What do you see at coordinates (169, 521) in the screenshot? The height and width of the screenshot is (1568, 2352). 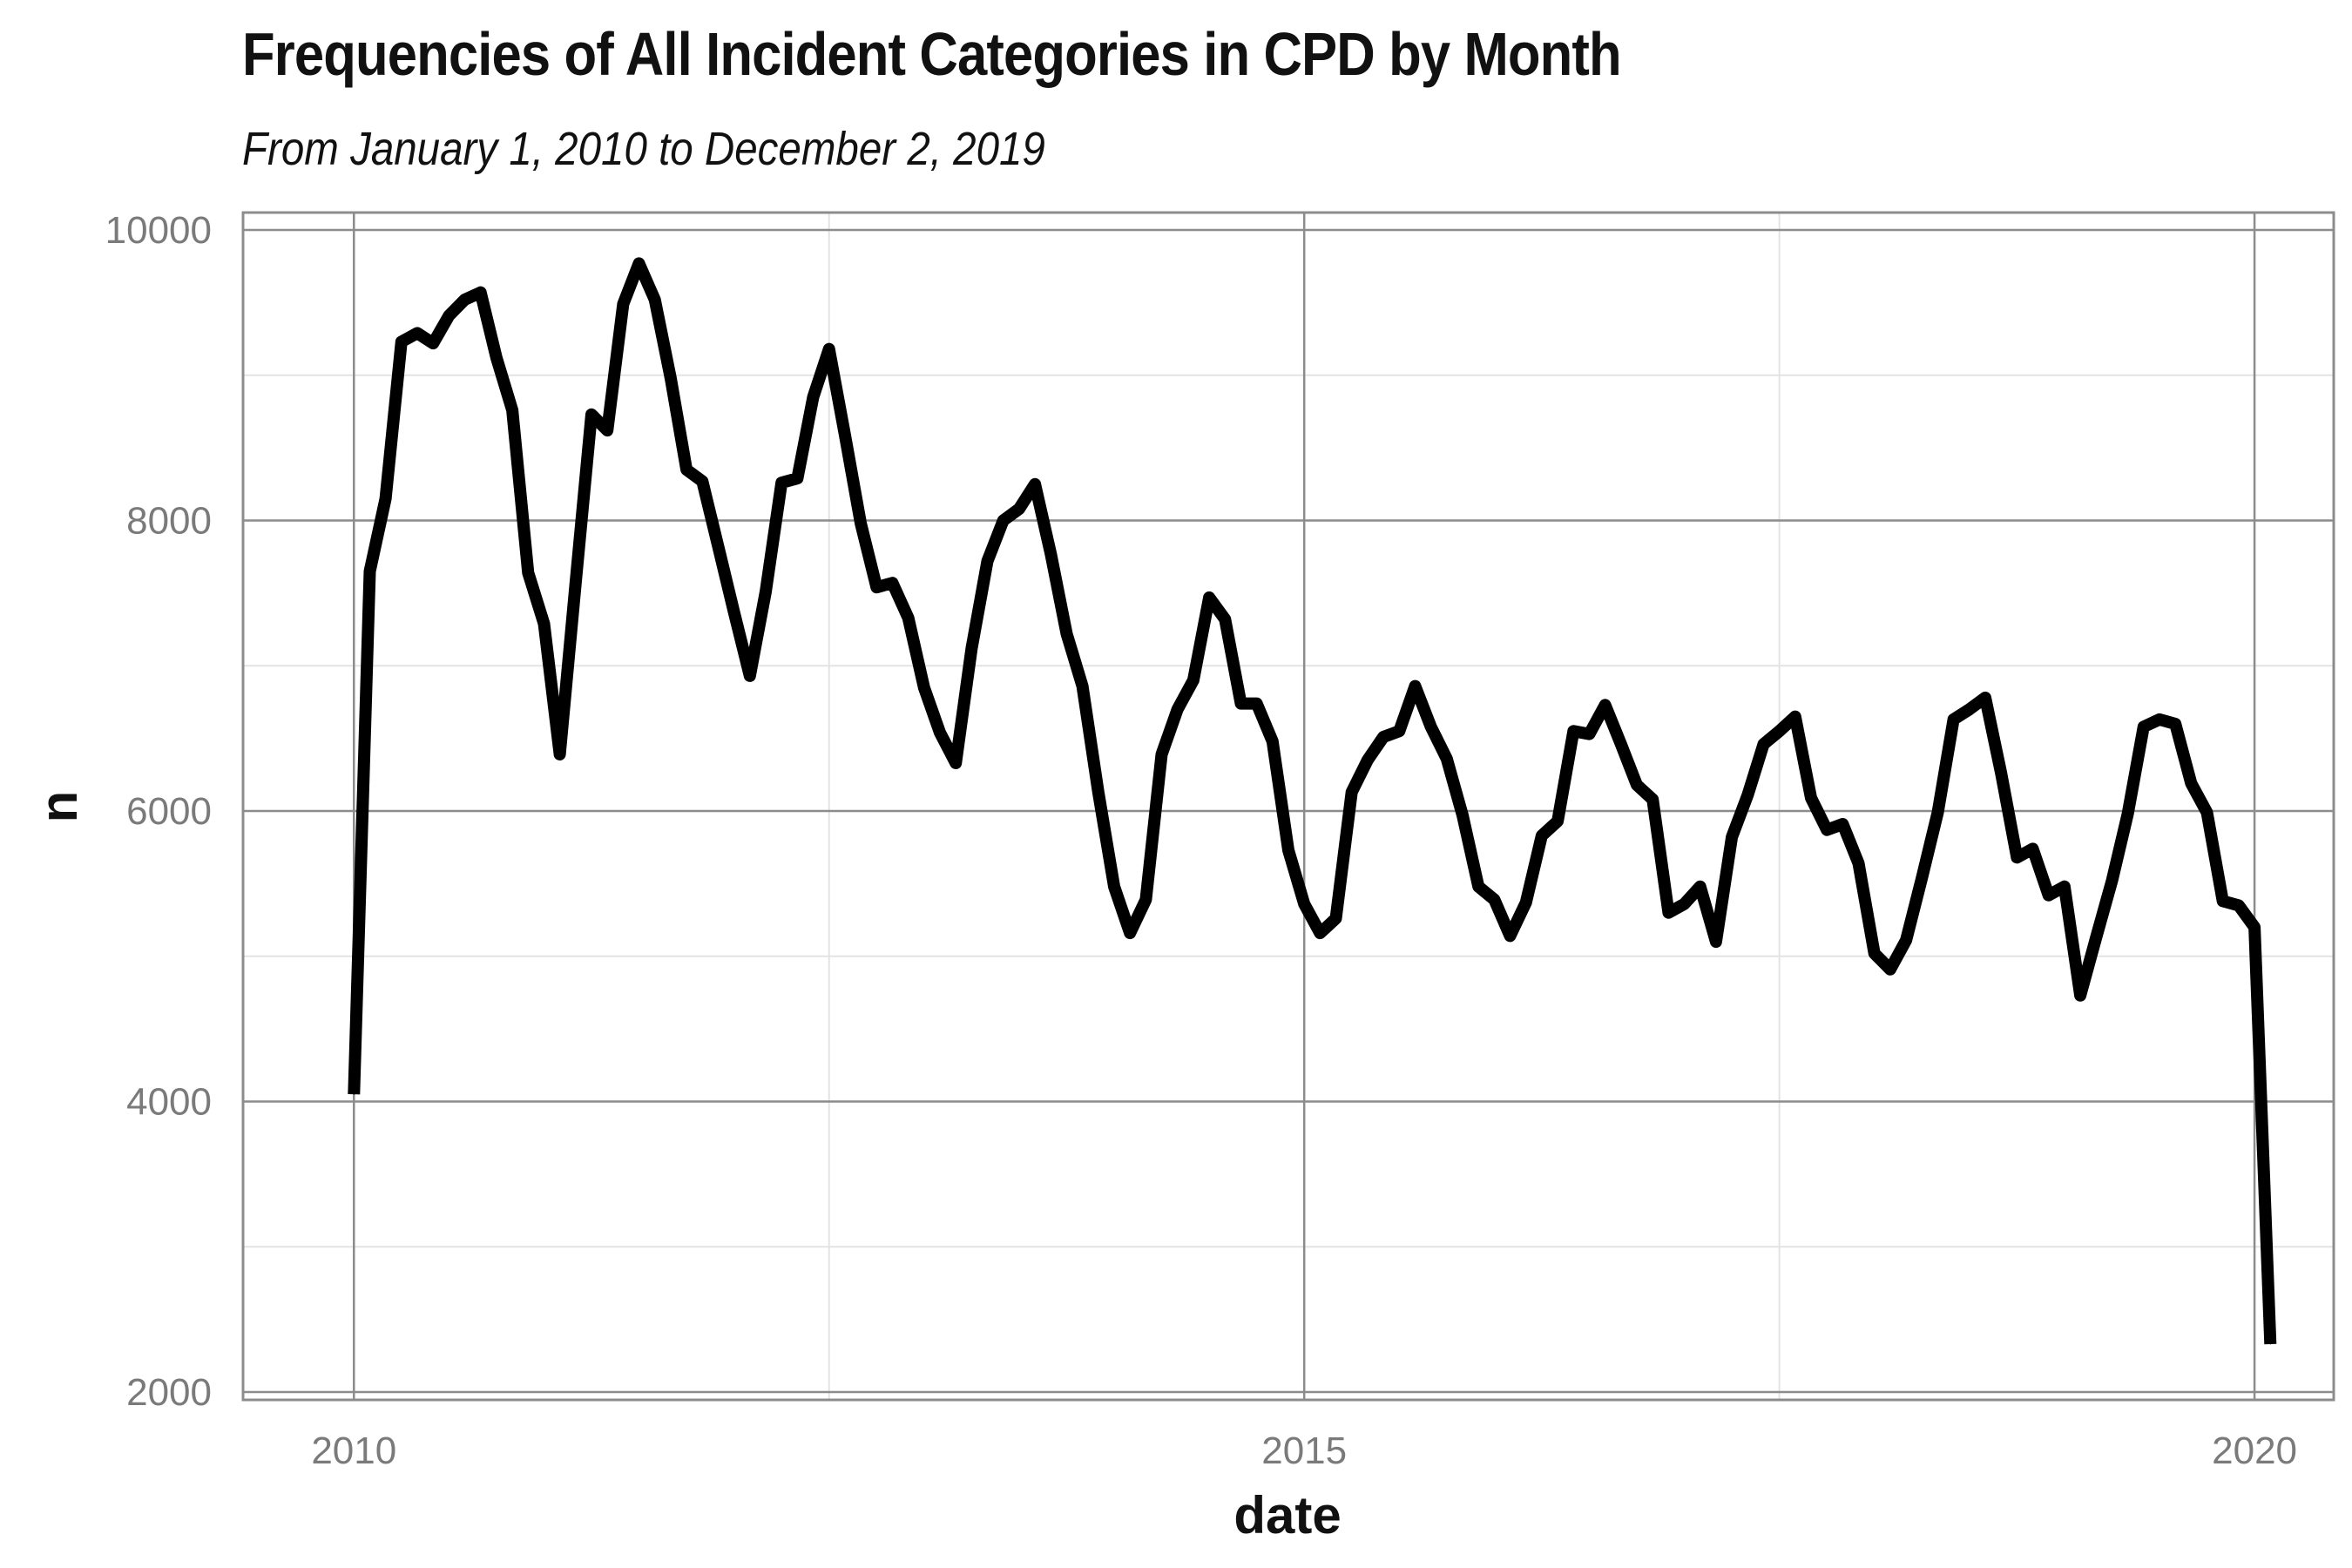 I see `y-tick-label: 8000` at bounding box center [169, 521].